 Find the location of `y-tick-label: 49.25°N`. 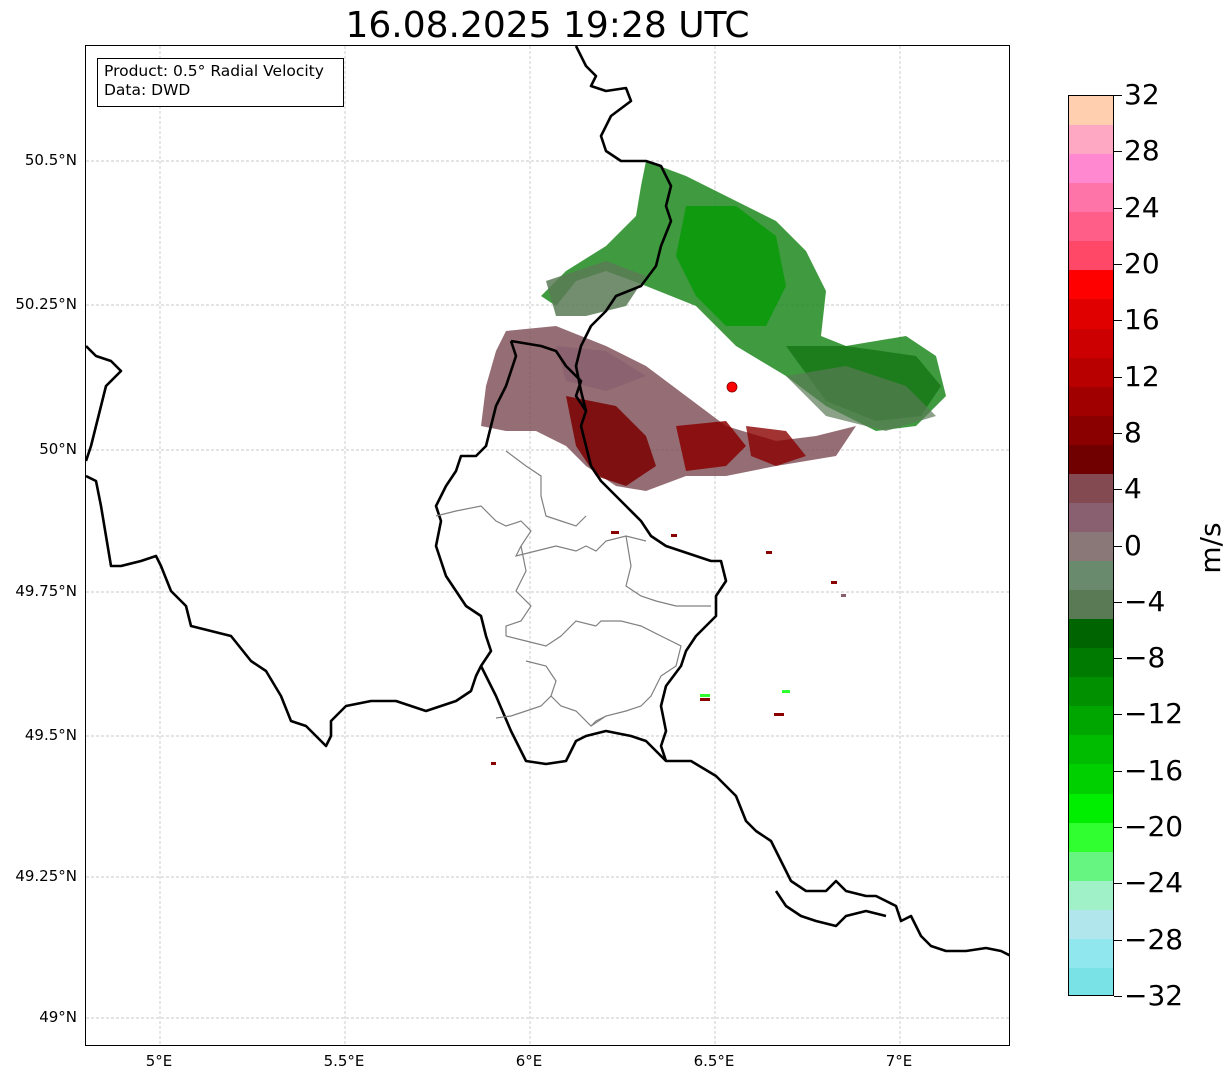

y-tick-label: 49.25°N is located at coordinates (46, 876).